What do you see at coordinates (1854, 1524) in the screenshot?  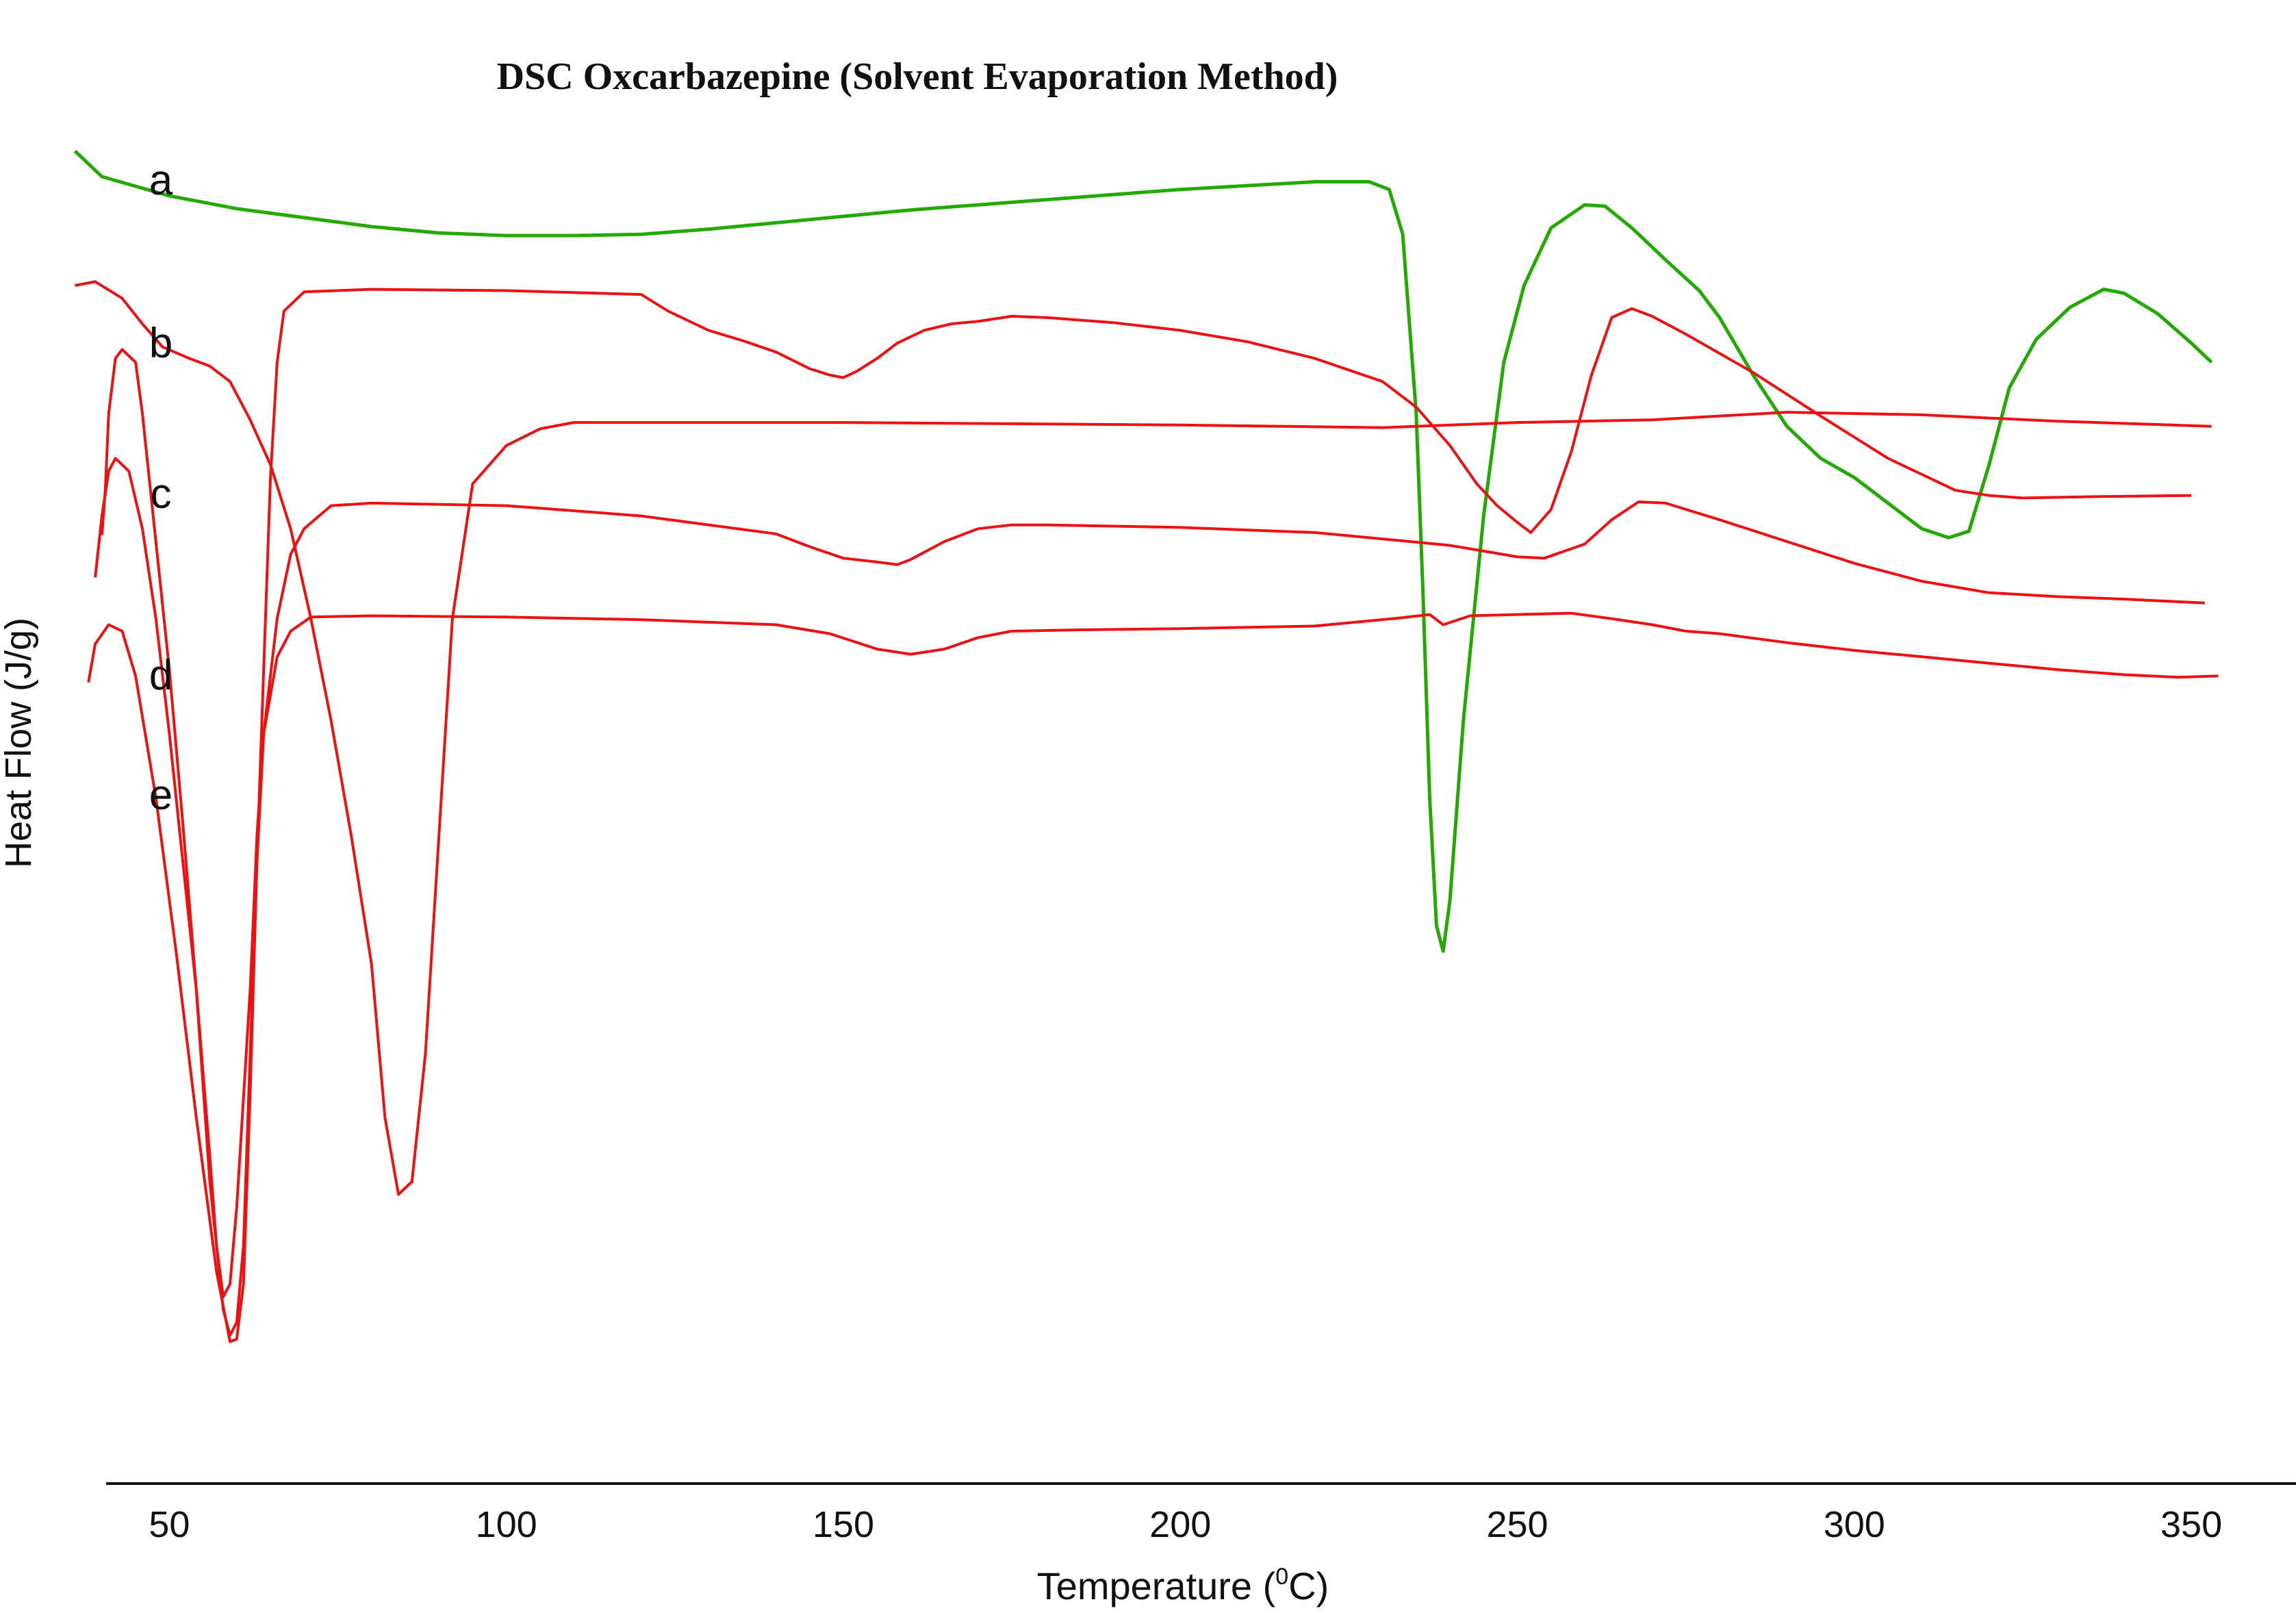 I see `x-tick-label-300: 300` at bounding box center [1854, 1524].